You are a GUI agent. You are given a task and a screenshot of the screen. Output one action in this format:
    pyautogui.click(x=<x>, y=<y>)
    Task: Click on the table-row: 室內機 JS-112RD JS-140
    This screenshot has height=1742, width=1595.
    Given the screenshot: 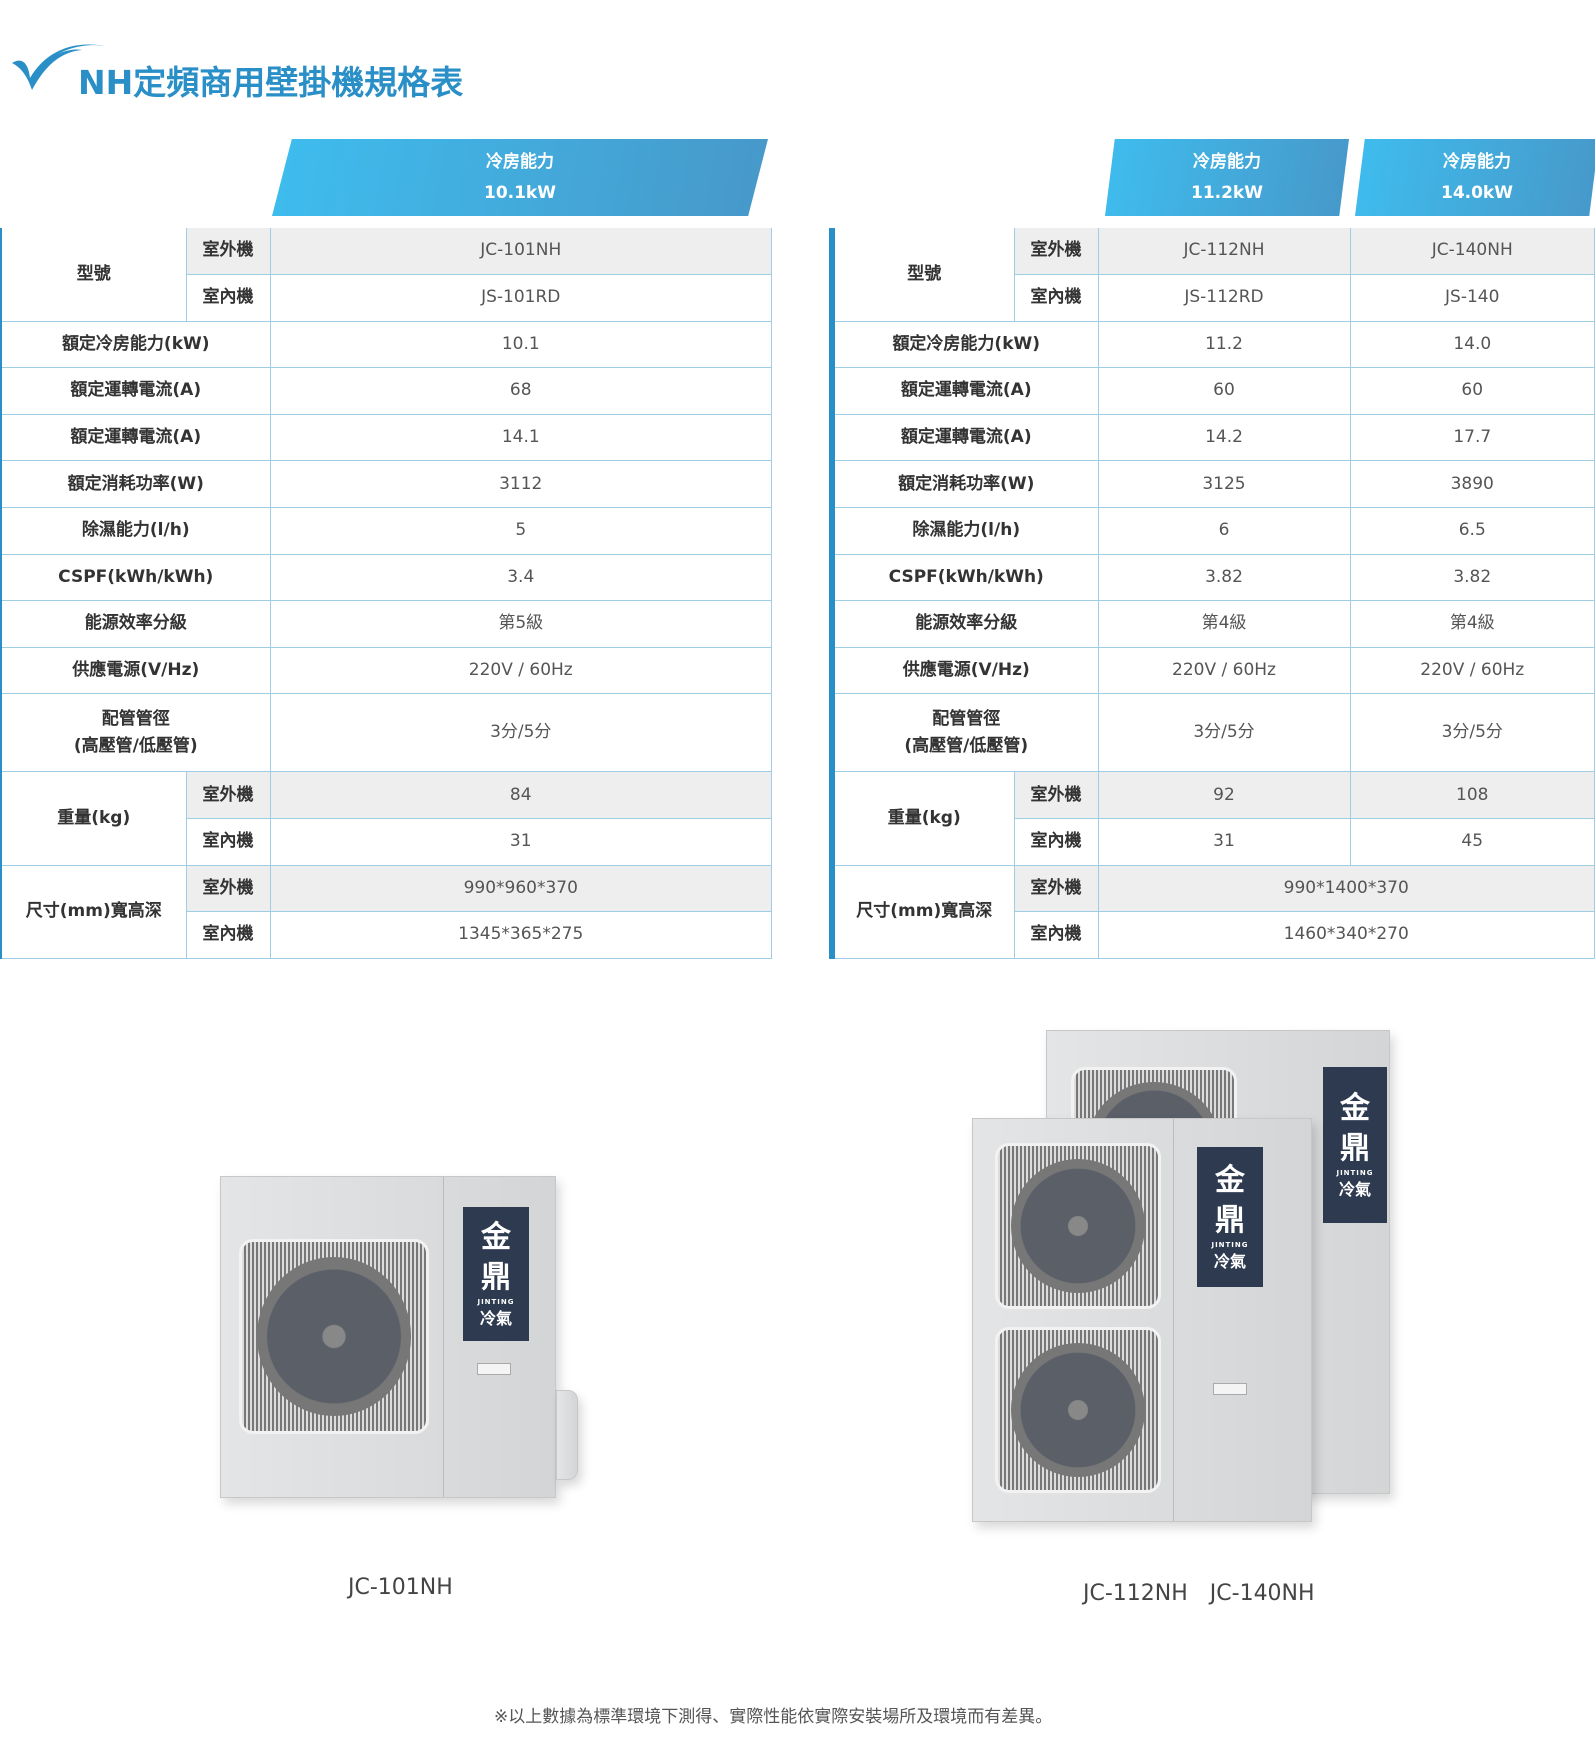 What is the action you would take?
    pyautogui.click(x=1213, y=298)
    